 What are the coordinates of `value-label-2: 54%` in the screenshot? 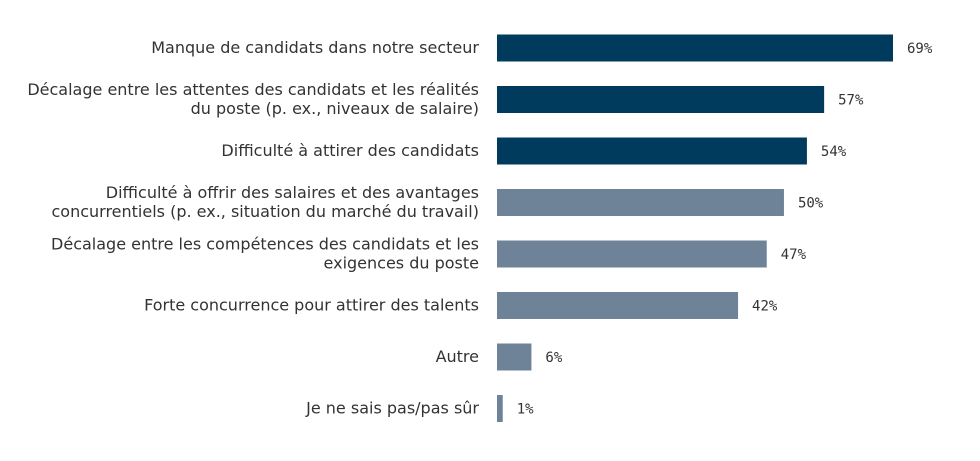 It's located at (834, 152).